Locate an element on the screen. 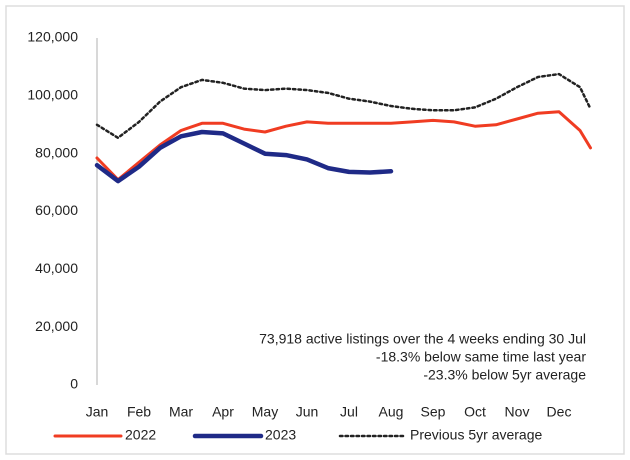 Image resolution: width=630 pixels, height=460 pixels. annotation: -18.3% below same time last year is located at coordinates (481, 357).